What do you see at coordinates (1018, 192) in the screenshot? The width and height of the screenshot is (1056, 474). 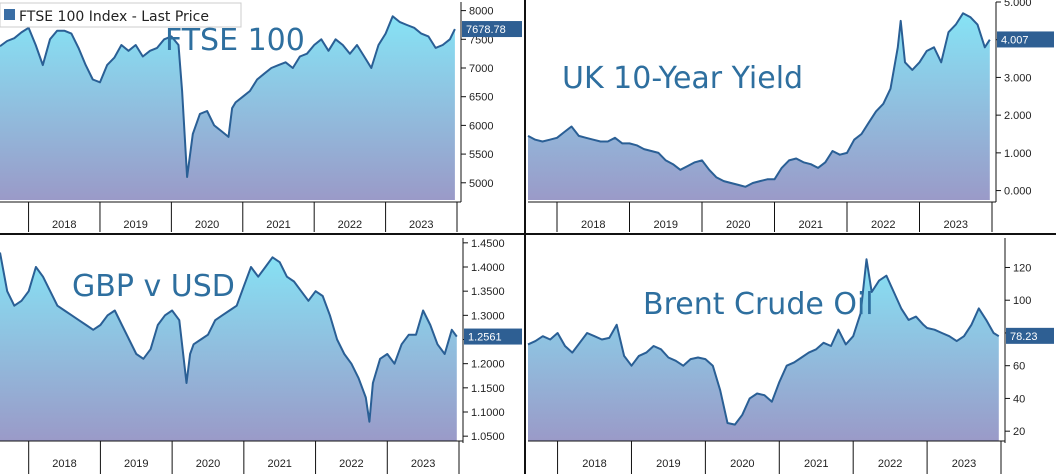 I see `uk-yield-y-tick-label: 0.000` at bounding box center [1018, 192].